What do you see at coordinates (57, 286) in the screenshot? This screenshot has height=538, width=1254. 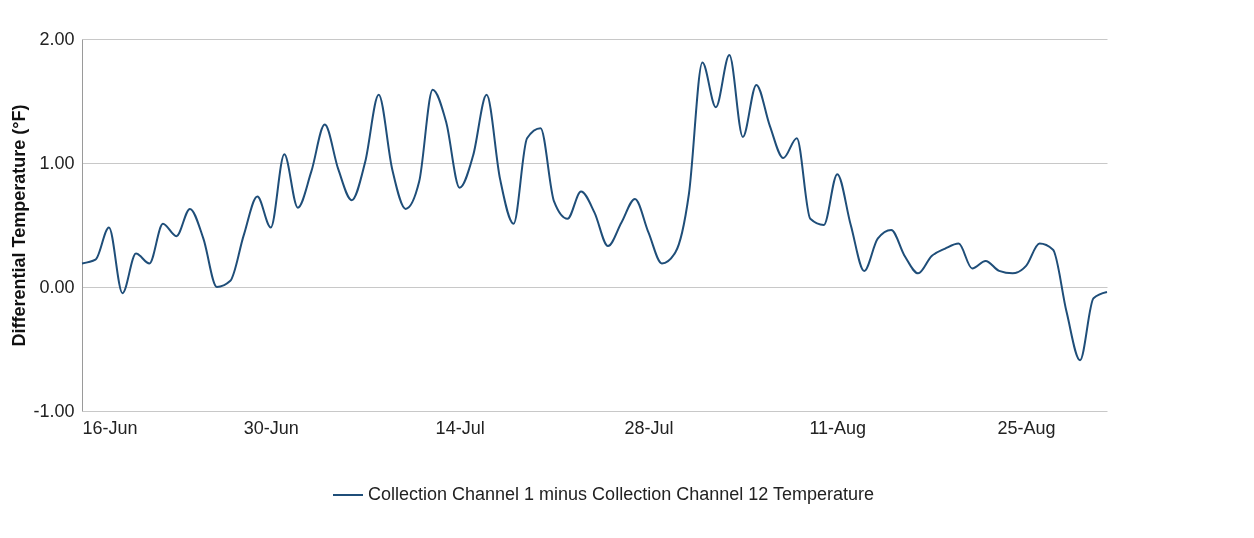 I see `y-tick-label: 0.00` at bounding box center [57, 286].